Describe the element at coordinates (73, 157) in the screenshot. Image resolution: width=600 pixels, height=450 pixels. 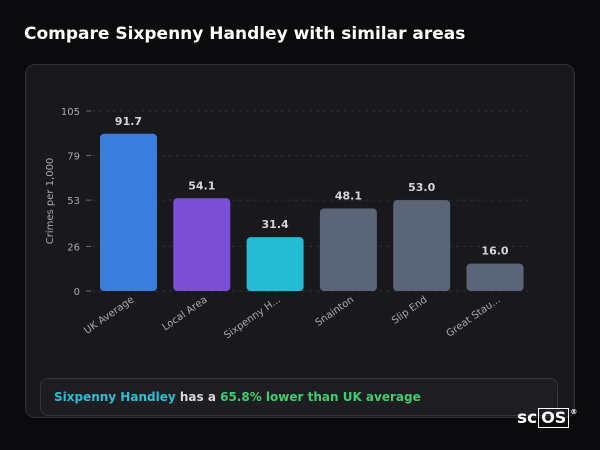
I see `y-tick-label-3: 79` at that location.